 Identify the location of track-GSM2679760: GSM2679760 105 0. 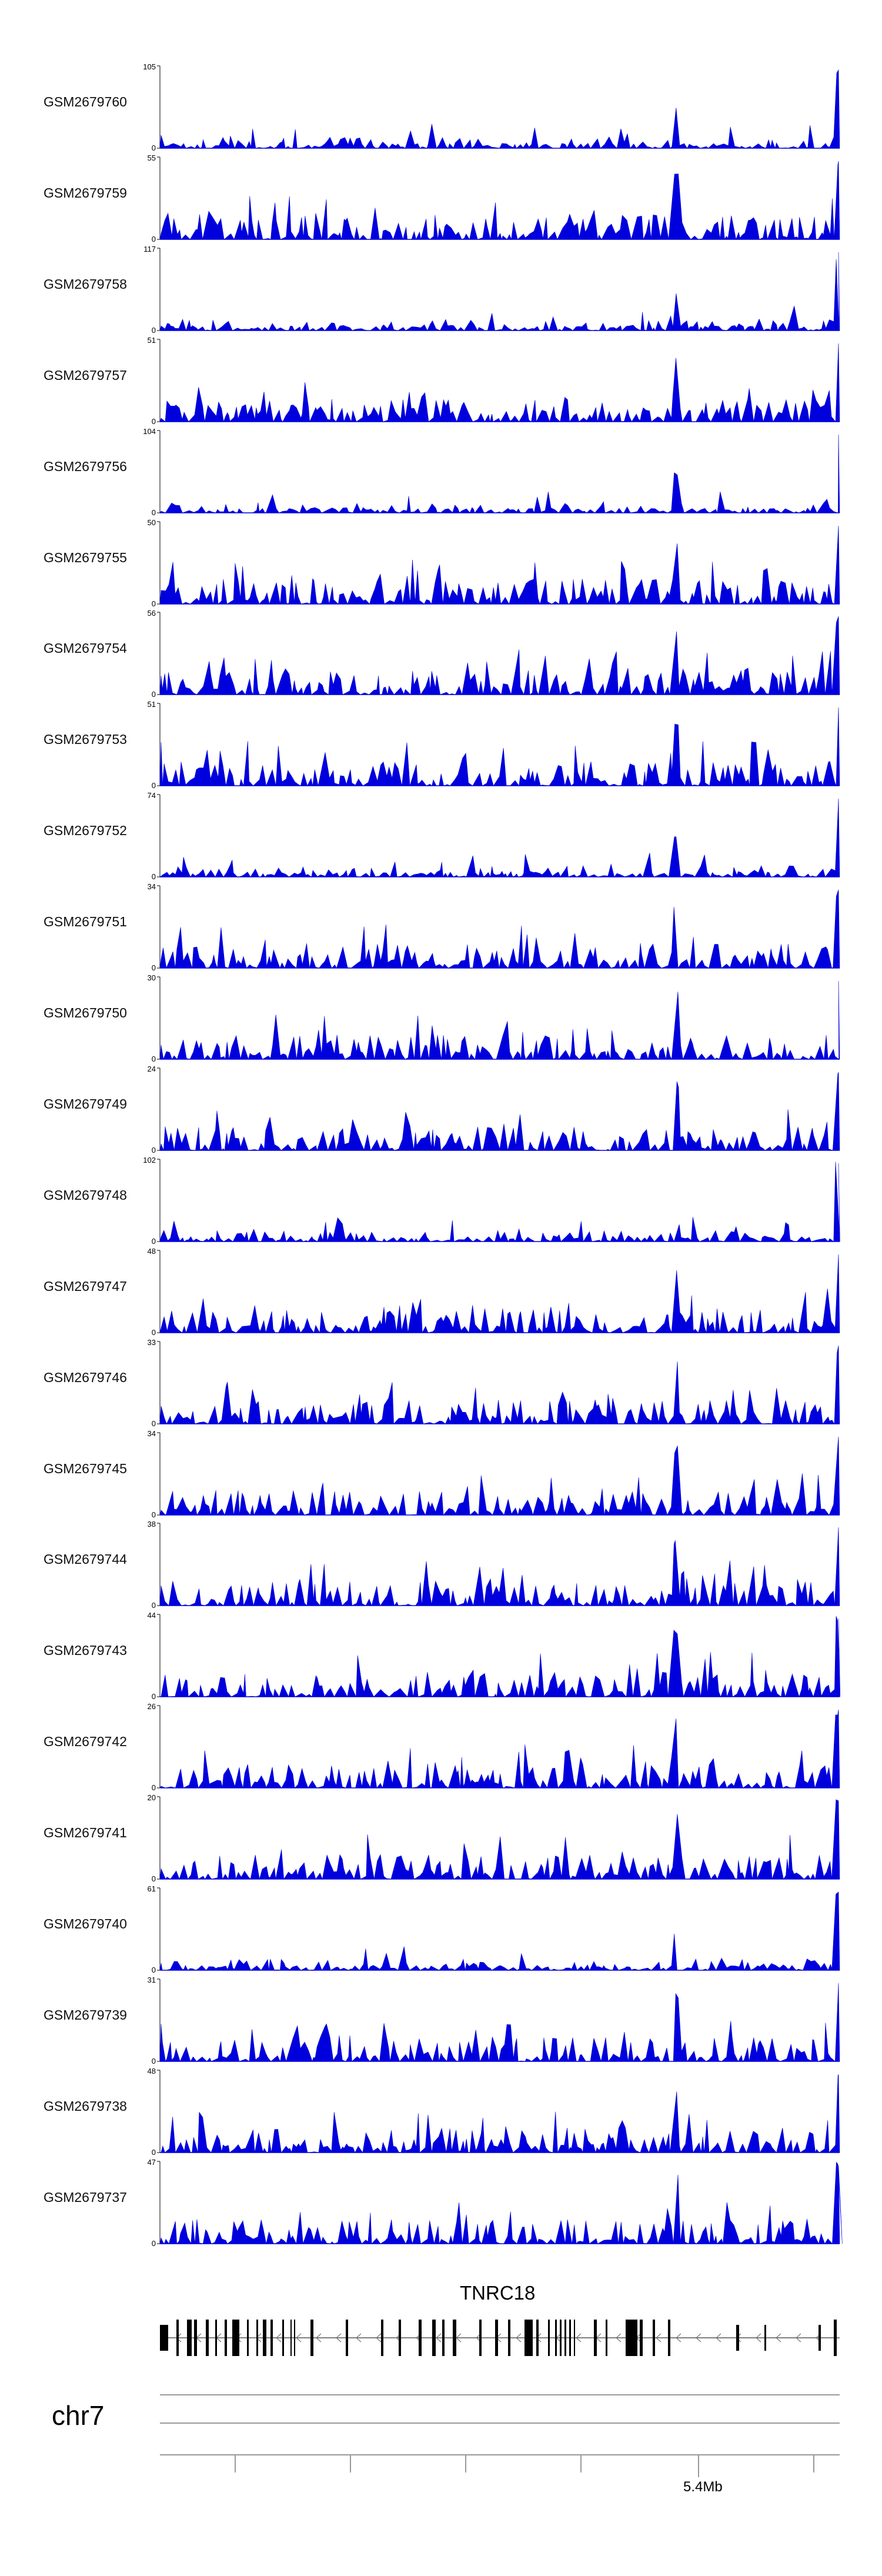
(441, 105).